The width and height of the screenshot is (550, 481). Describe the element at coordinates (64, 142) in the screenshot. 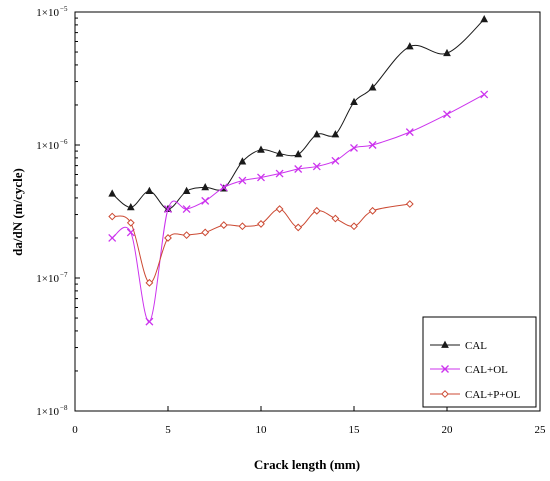

I see `y-tick-exponent: −6` at that location.